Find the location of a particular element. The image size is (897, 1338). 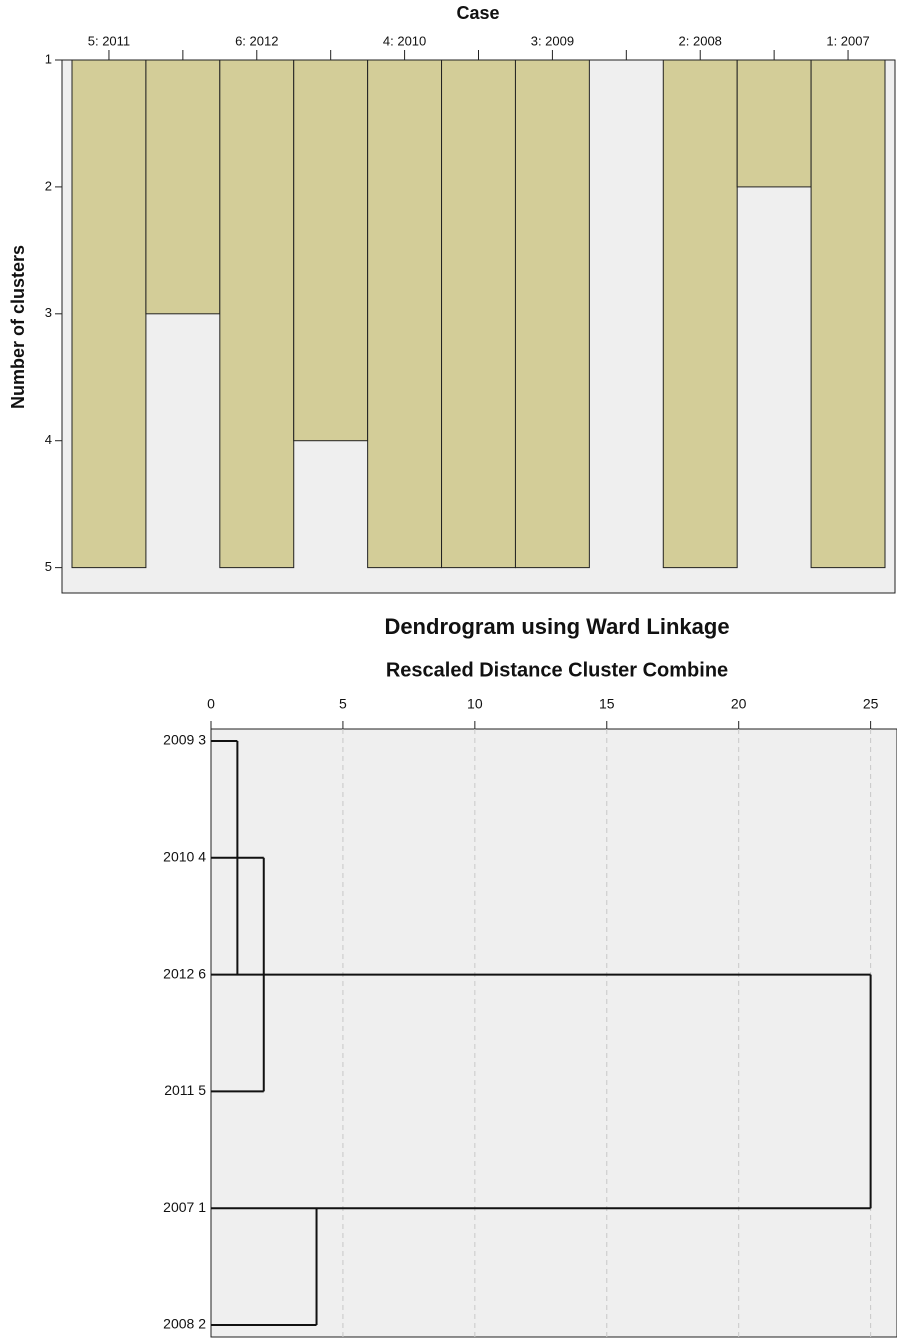

x-tick-label: 1: 2007 is located at coordinates (847, 40).